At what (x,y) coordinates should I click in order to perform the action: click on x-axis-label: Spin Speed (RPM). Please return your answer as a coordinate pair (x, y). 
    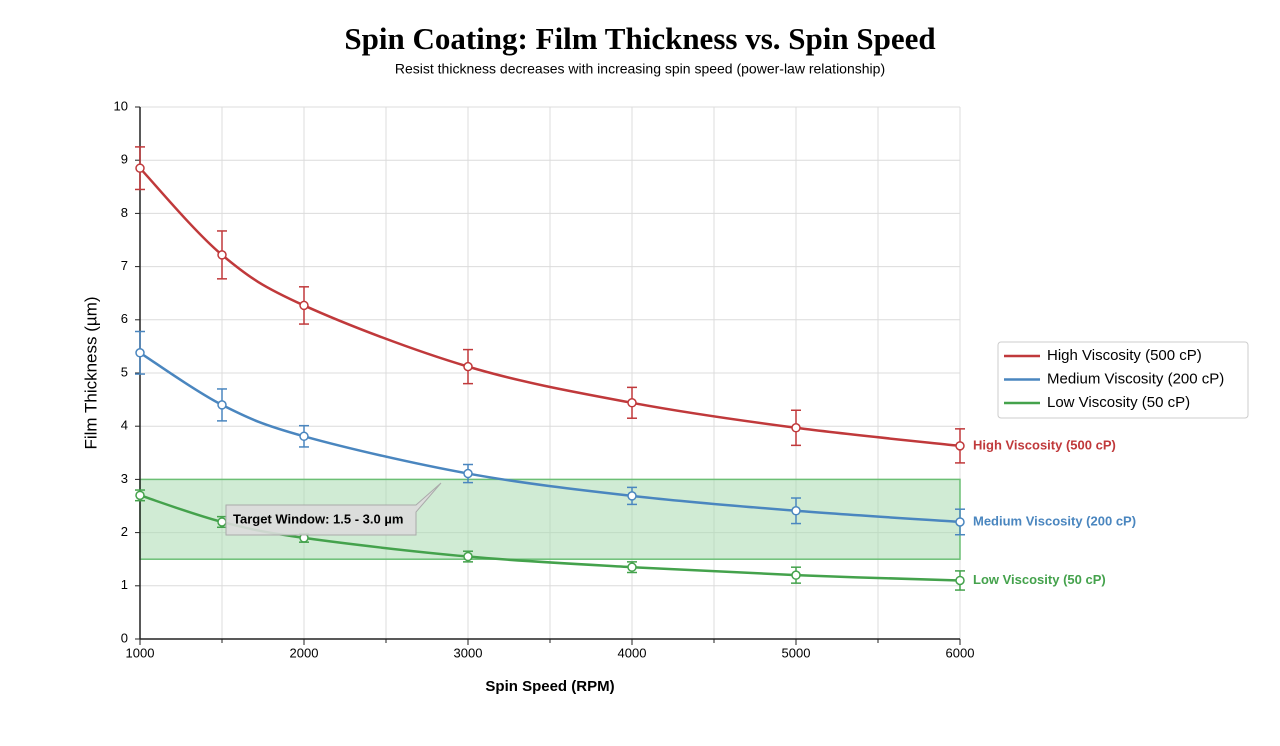
    Looking at the image, I should click on (549, 686).